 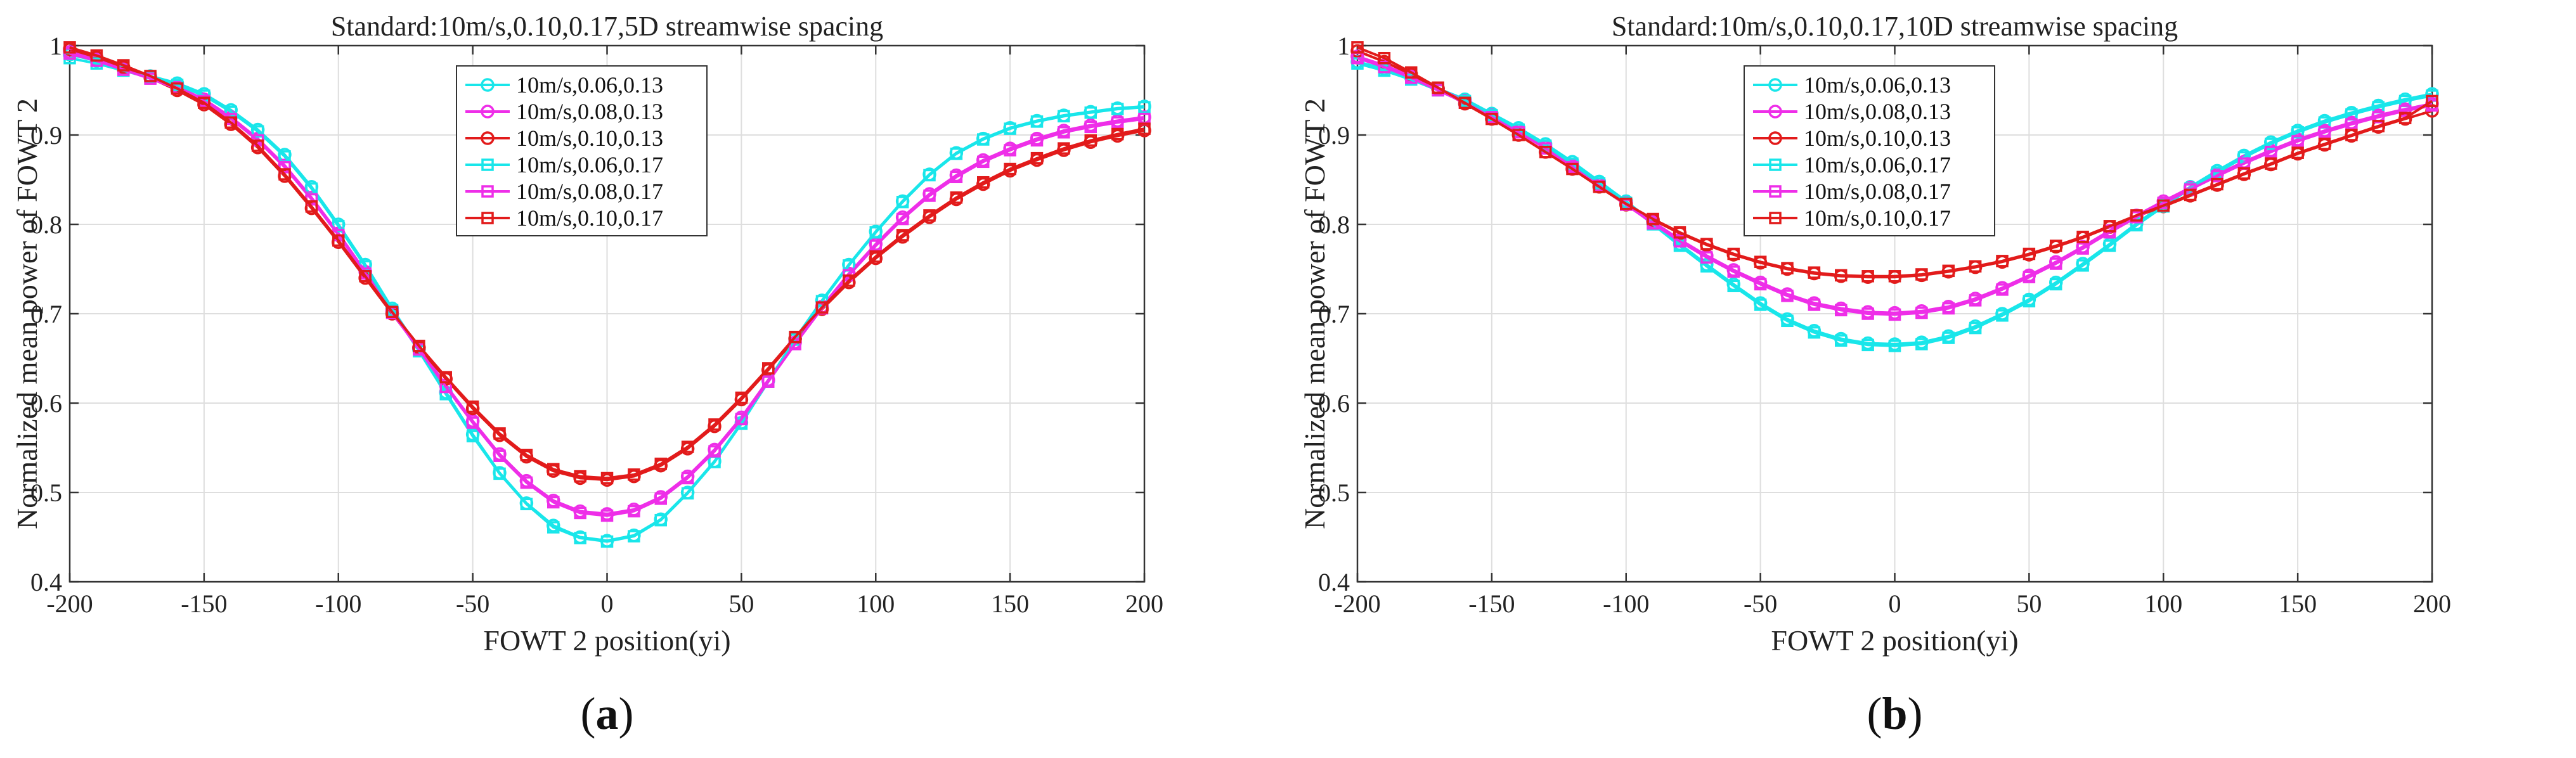 What do you see at coordinates (46, 136) in the screenshot?
I see `y-tick-label: 0.9` at bounding box center [46, 136].